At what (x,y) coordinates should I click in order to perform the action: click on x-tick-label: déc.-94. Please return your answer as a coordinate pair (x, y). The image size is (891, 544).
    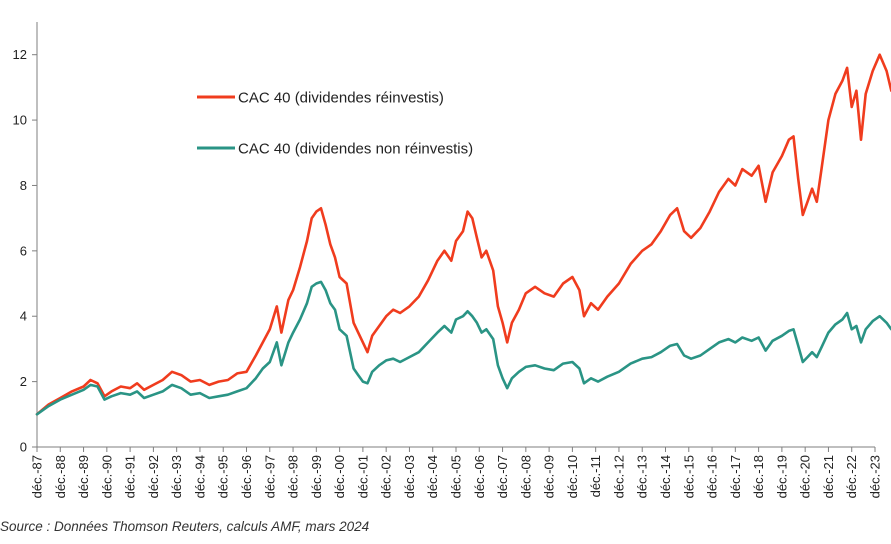
    Looking at the image, I should click on (199, 476).